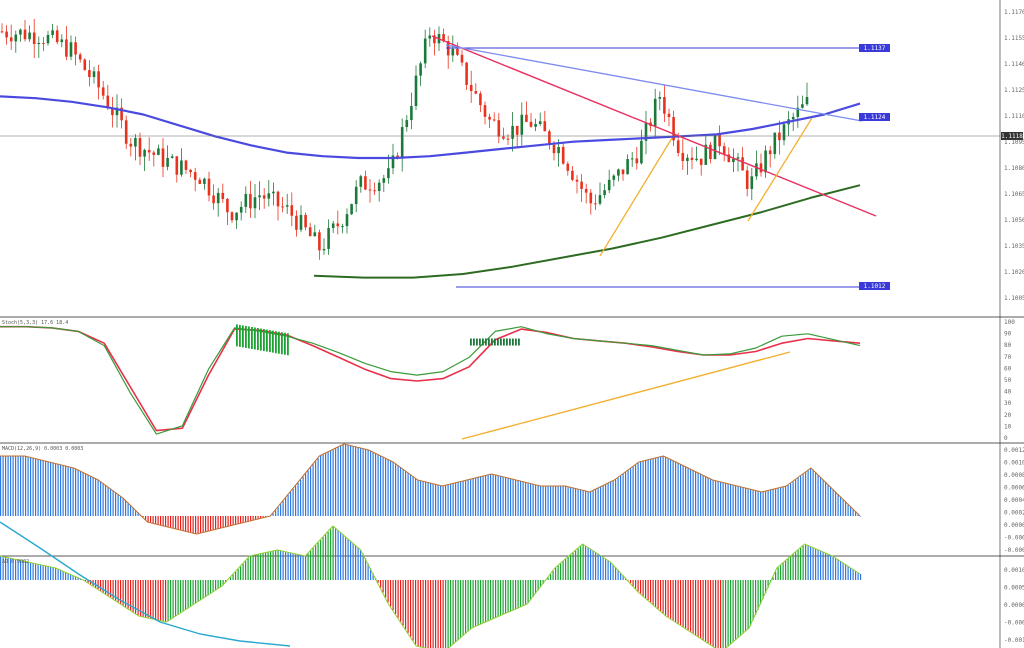  I want to click on current-price-tag: 1.1118, so click(1012, 136).